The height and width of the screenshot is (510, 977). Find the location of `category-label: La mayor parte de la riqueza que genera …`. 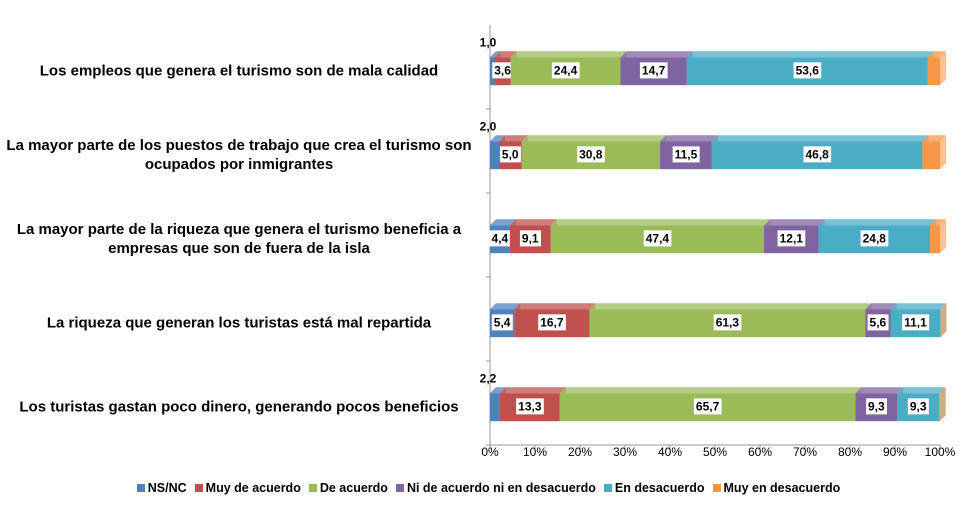

category-label: La mayor parte de la riqueza que genera … is located at coordinates (239, 239).